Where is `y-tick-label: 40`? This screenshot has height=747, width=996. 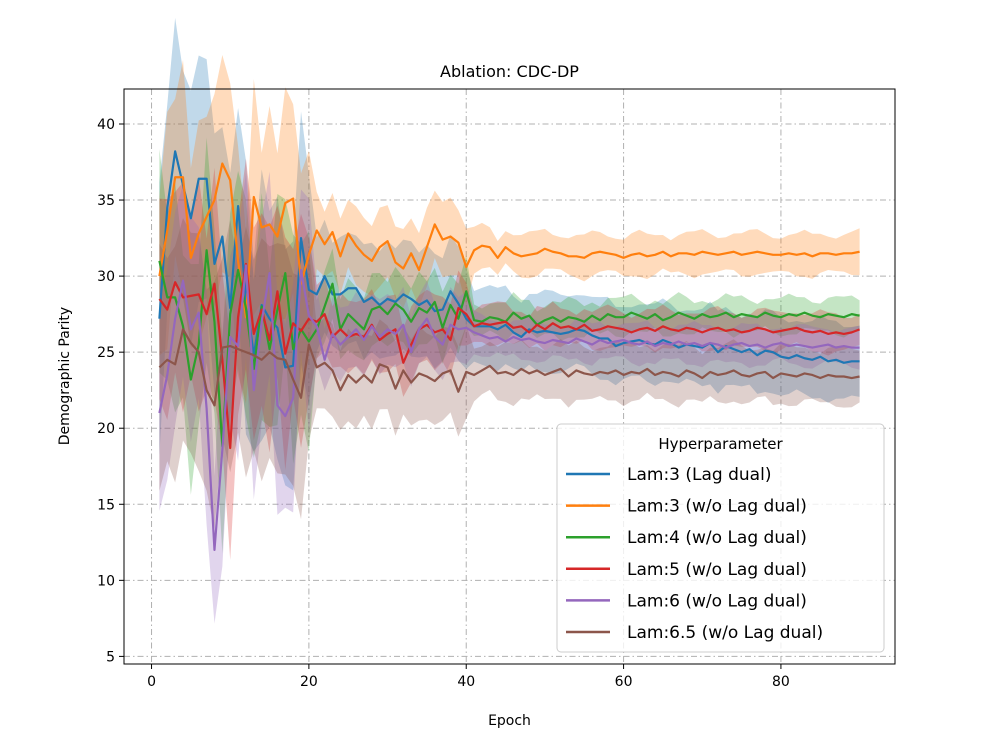
y-tick-label: 40 is located at coordinates (106, 125).